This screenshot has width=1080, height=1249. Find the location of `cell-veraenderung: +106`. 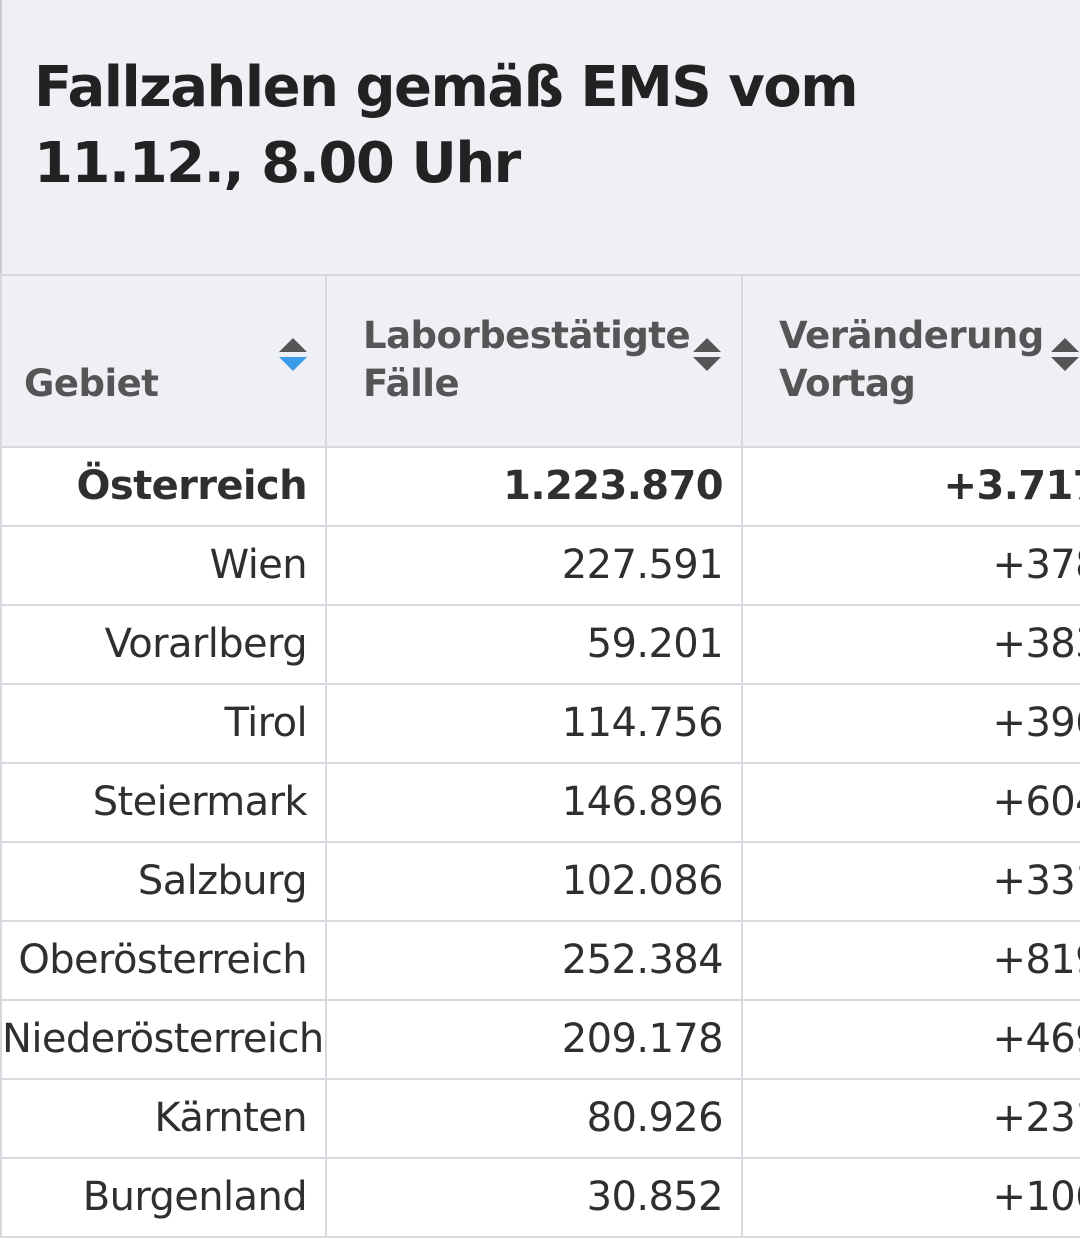

cell-veraenderung: +106 is located at coordinates (910, 1197).